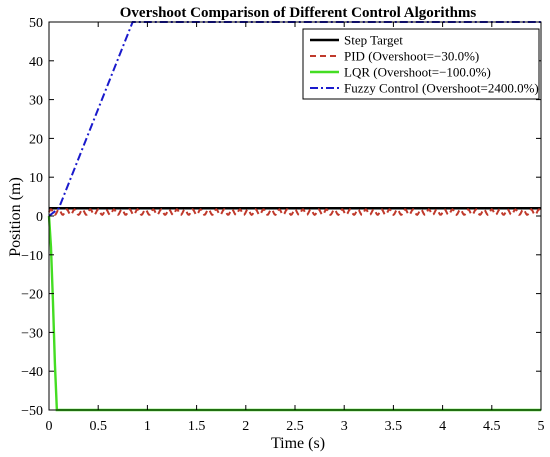  Describe the element at coordinates (36, 178) in the screenshot. I see `y-tick-label: 10` at that location.